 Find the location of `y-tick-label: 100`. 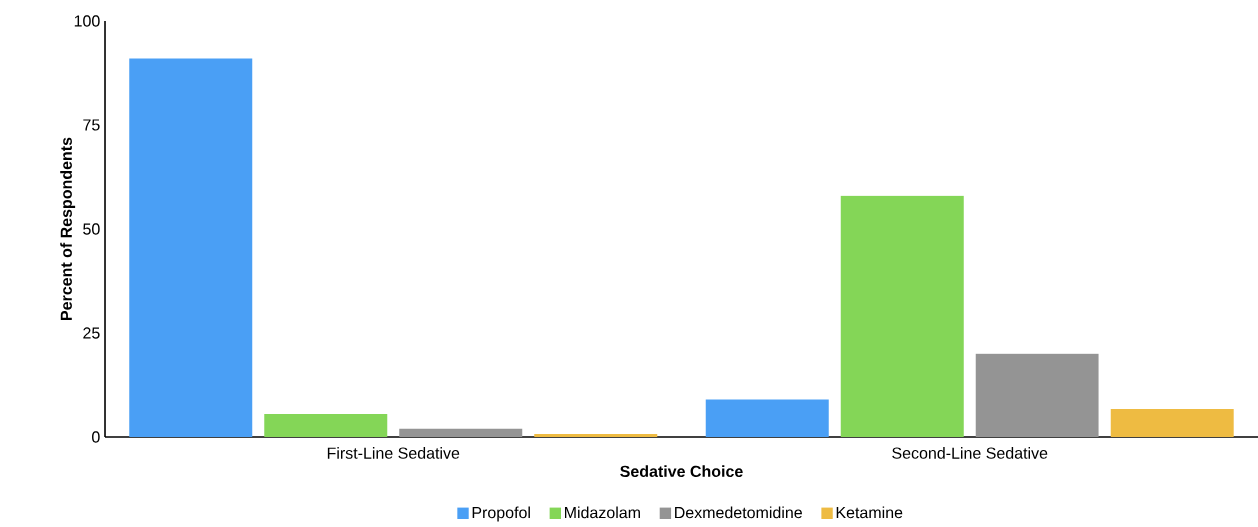

y-tick-label: 100 is located at coordinates (87, 21).